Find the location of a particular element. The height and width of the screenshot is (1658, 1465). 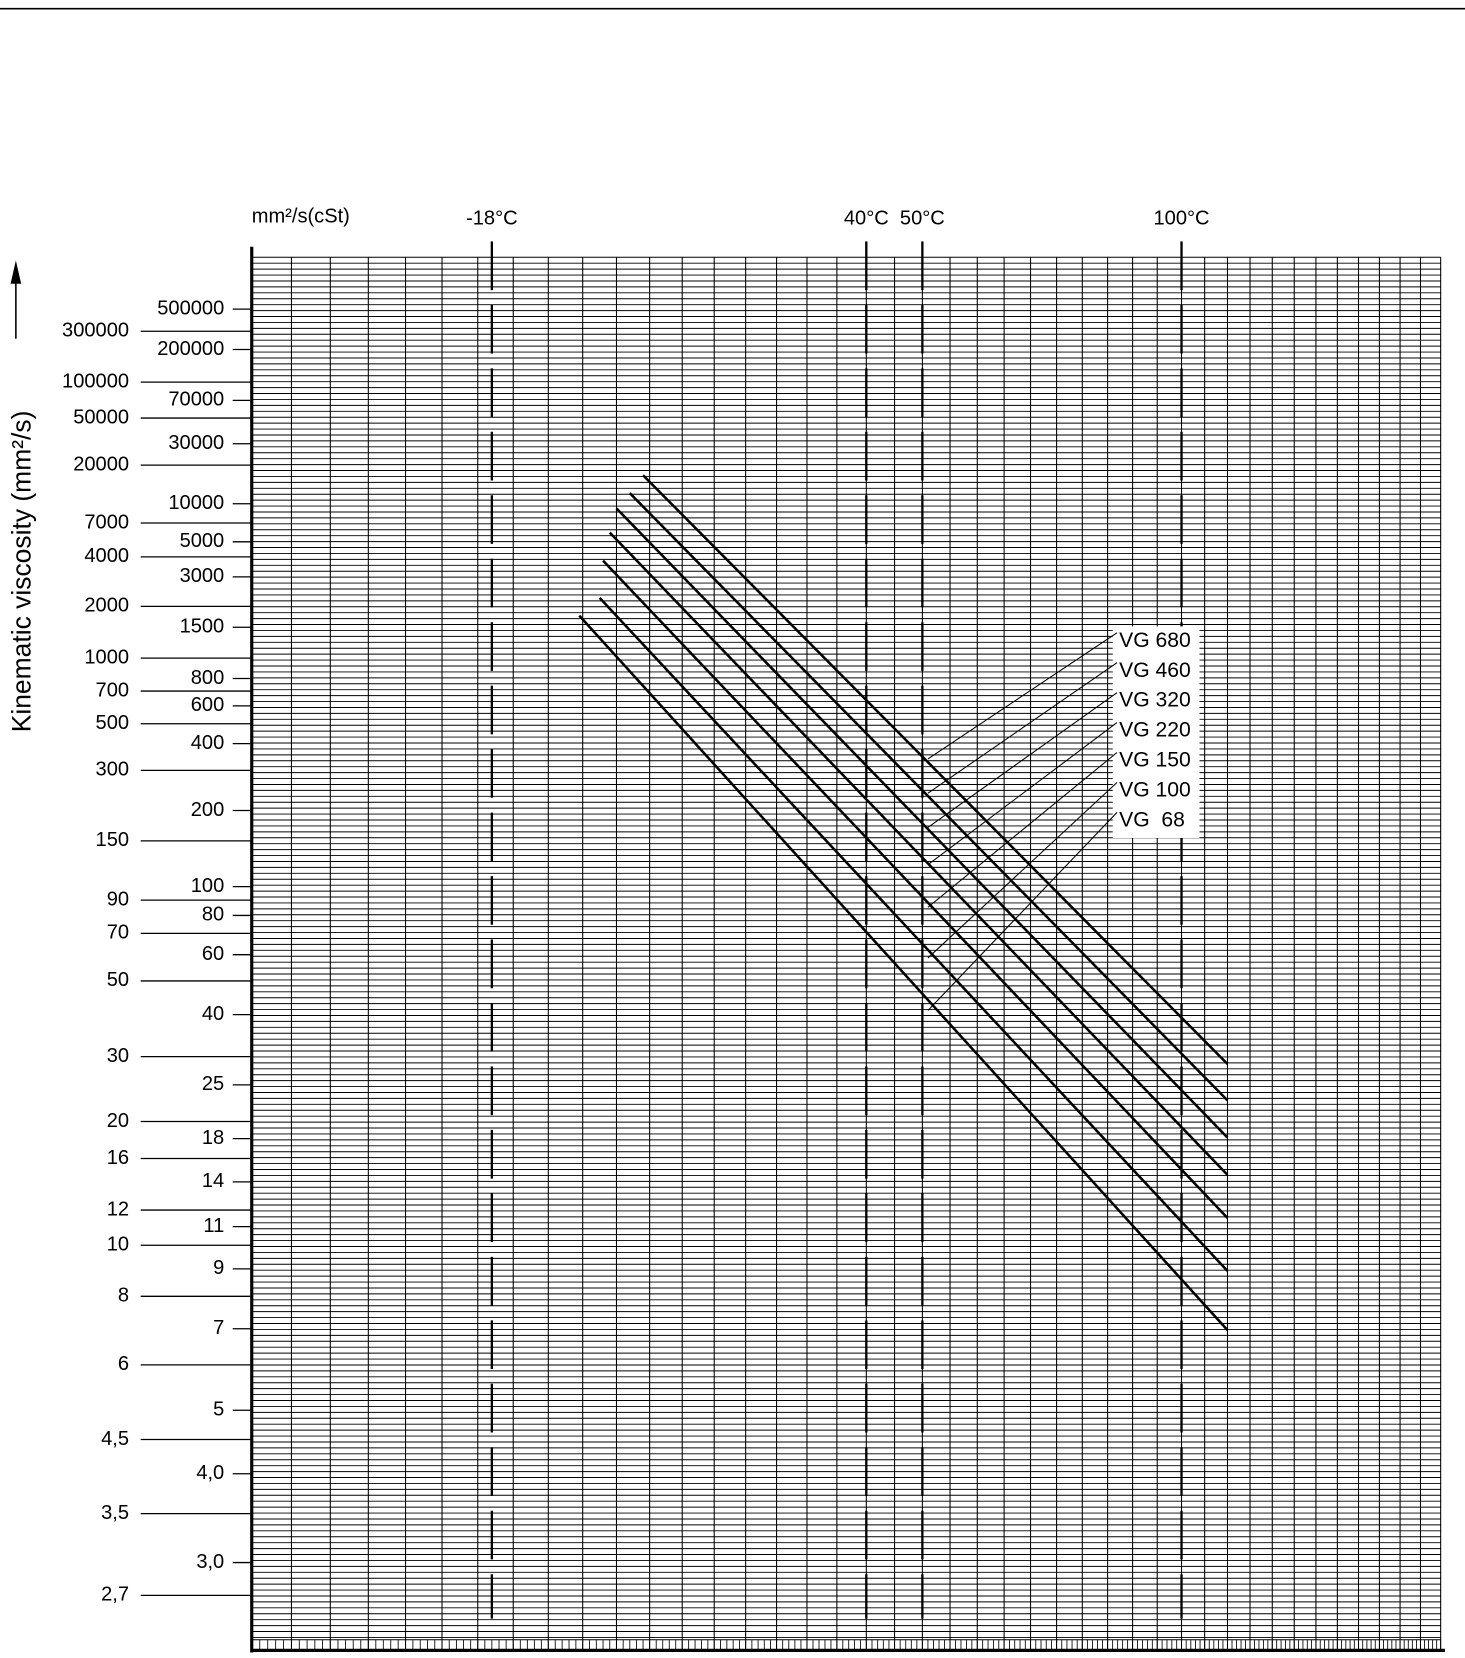

y-tick-label-inner: 800 is located at coordinates (207, 678).